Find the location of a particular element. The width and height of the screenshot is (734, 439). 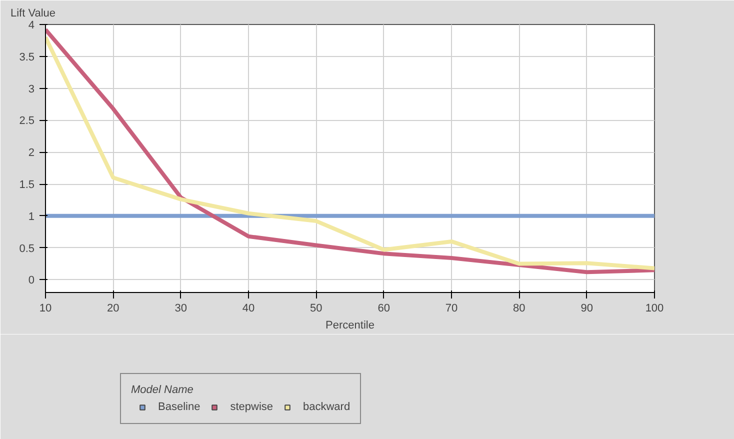

x-tick-label: 80 is located at coordinates (519, 308).